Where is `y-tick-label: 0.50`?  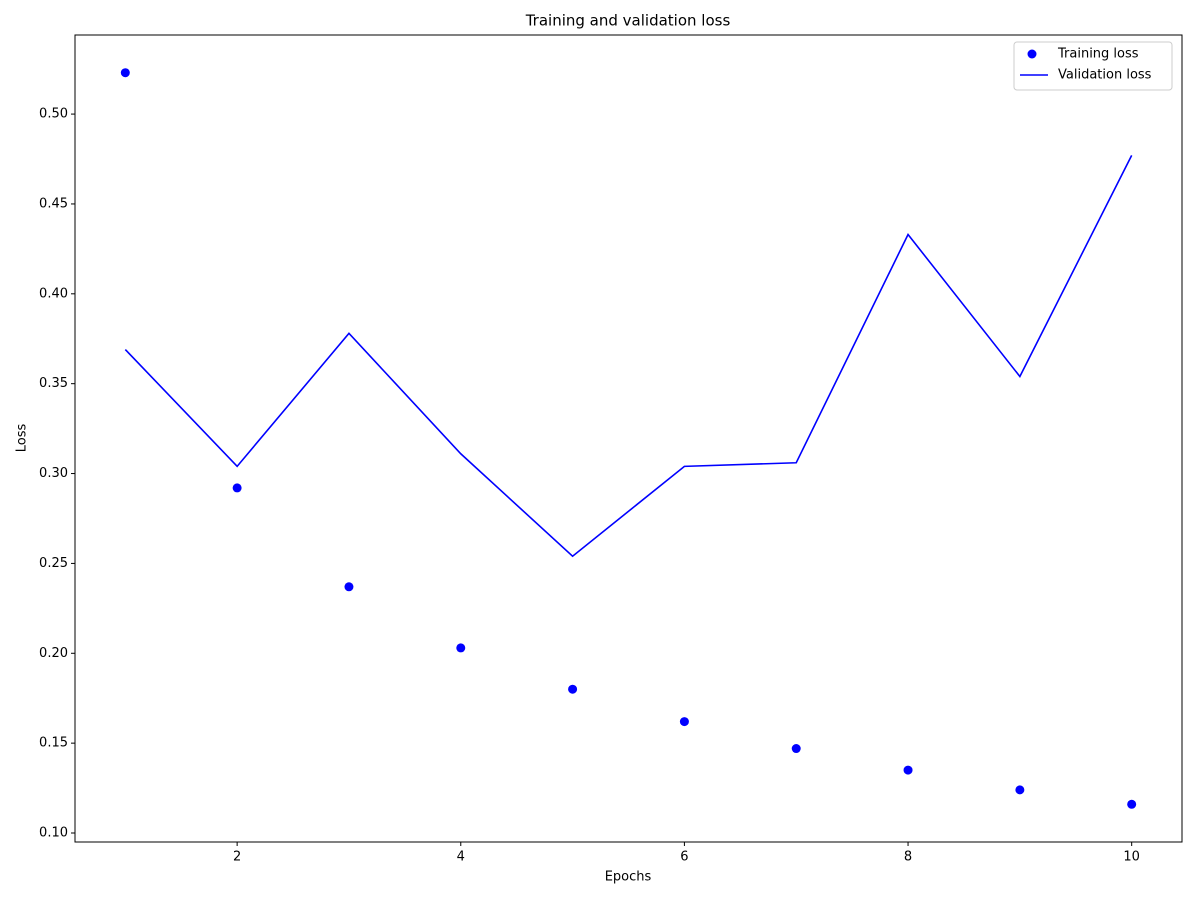 y-tick-label: 0.50 is located at coordinates (53, 114).